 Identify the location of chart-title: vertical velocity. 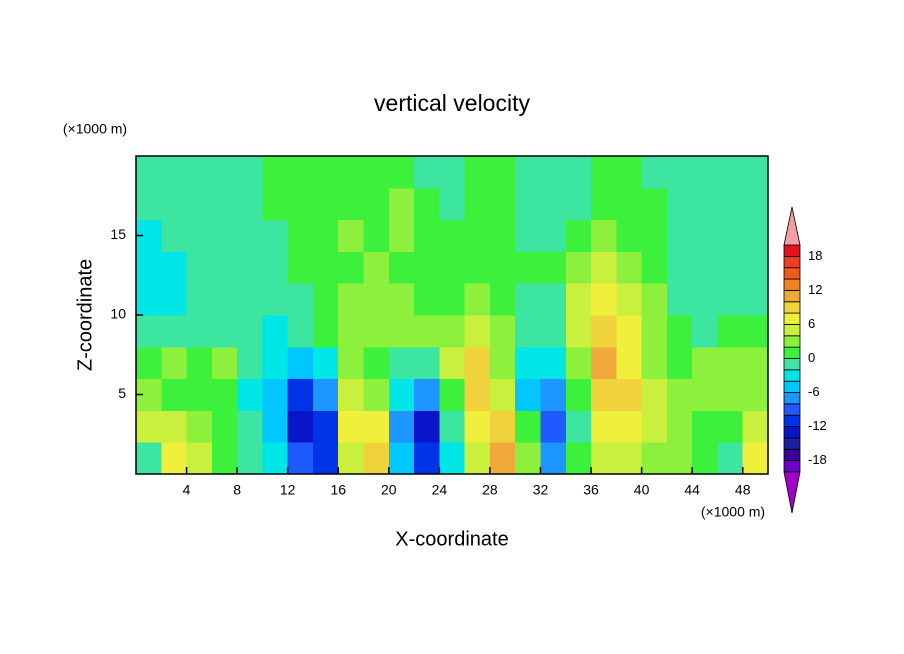
(452, 103).